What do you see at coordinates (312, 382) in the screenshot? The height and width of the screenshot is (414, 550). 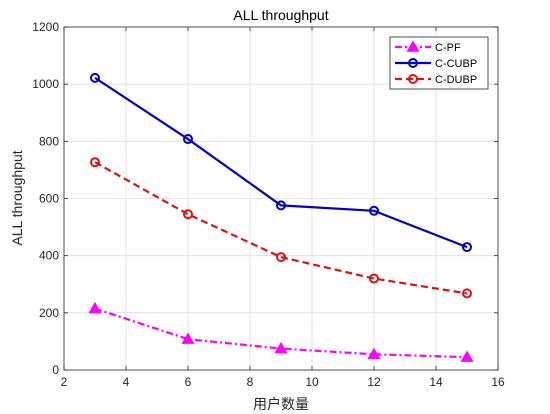 I see `x-tick-label: 10` at bounding box center [312, 382].